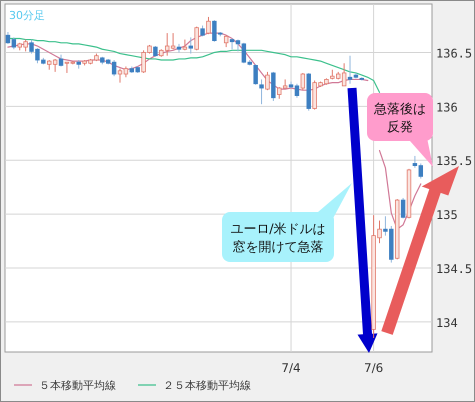  What do you see at coordinates (454, 269) in the screenshot?
I see `y-tick-label: 134.5` at bounding box center [454, 269].